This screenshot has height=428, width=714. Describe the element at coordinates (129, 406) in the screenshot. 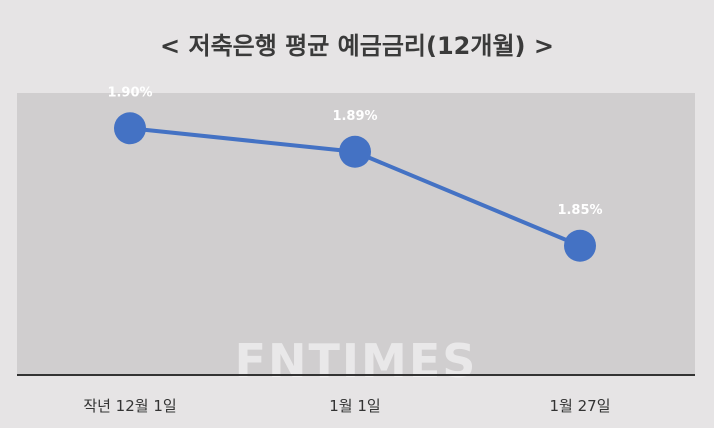

I see `x-tick-label: 작년 12월 1일` at that location.